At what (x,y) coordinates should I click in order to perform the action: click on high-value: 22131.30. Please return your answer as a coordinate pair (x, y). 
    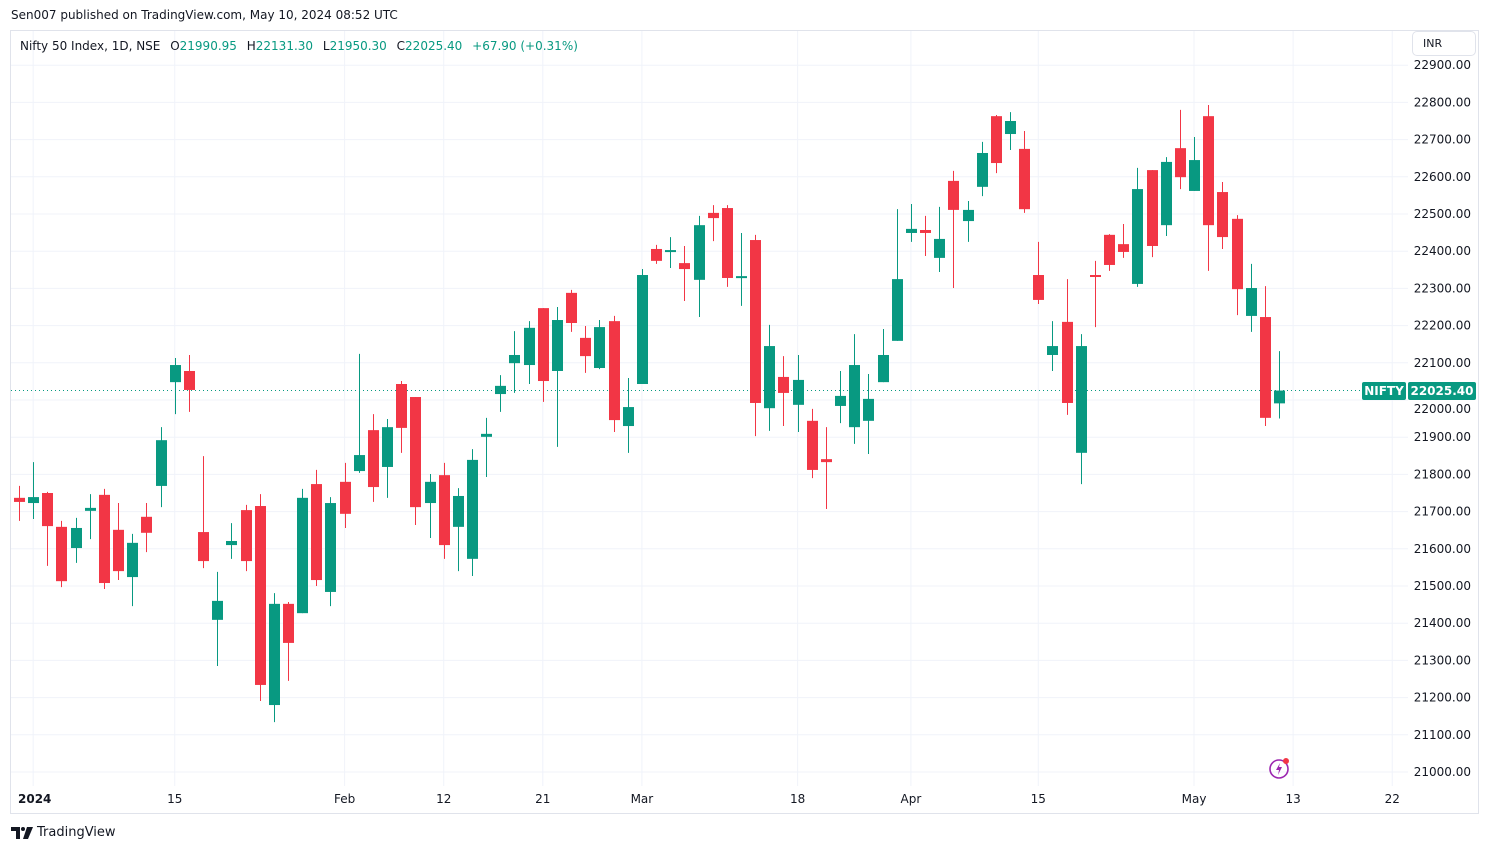
    Looking at the image, I should click on (284, 46).